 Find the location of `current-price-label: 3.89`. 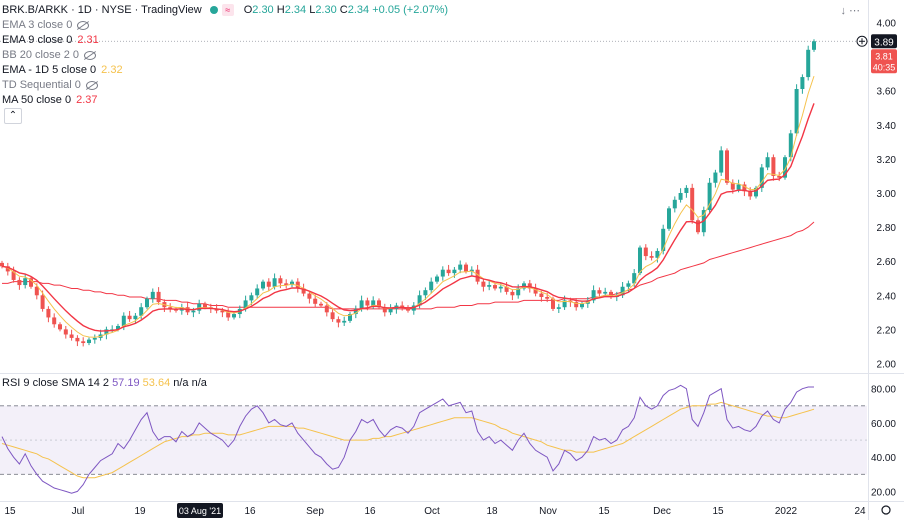

current-price-label: 3.89 is located at coordinates (884, 42).